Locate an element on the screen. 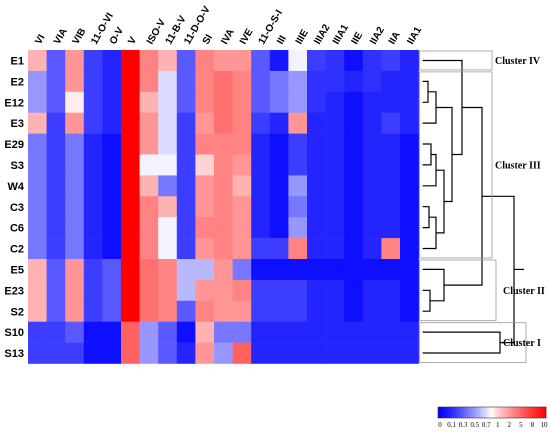  cell-e12-11-b-v is located at coordinates (168, 102).